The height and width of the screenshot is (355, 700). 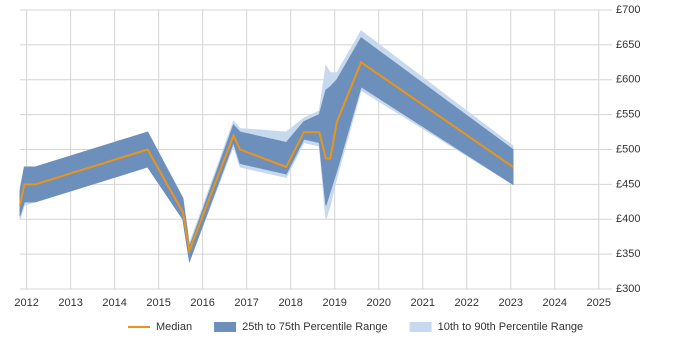 What do you see at coordinates (555, 303) in the screenshot?
I see `x-tick-label: 2024` at bounding box center [555, 303].